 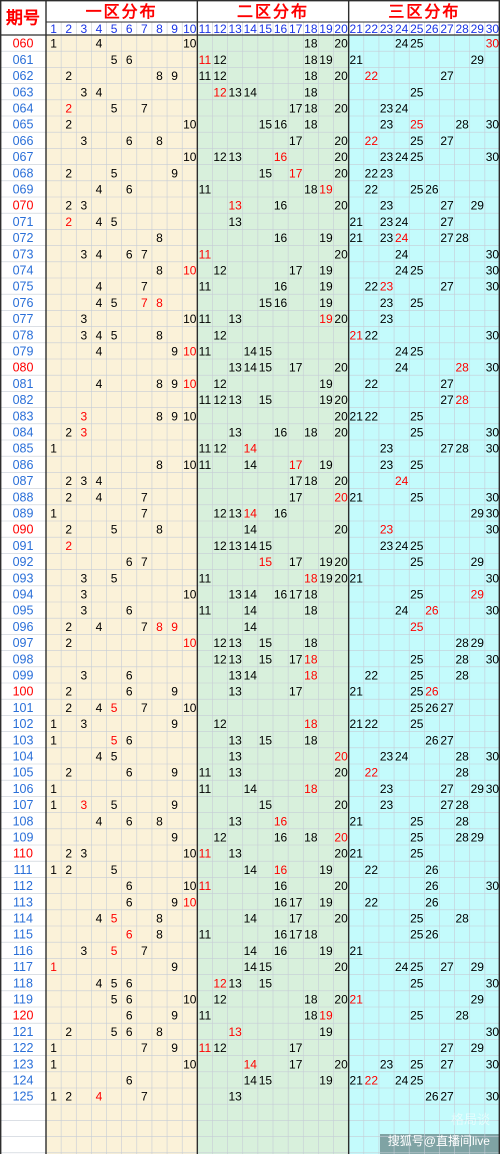 What do you see at coordinates (129, 29) in the screenshot?
I see `column-header-6: 6` at bounding box center [129, 29].